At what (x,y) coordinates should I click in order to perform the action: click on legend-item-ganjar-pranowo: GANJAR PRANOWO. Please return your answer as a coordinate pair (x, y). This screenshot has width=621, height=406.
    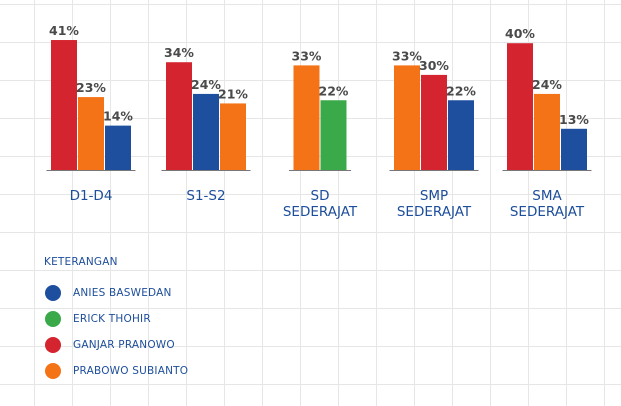
    Looking at the image, I should click on (116, 345).